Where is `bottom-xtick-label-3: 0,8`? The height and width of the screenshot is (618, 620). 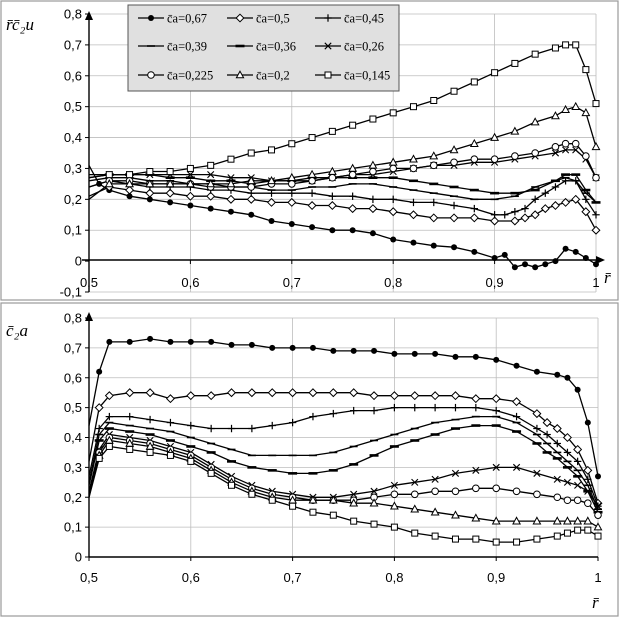 bottom-xtick-label-3: 0,8 is located at coordinates (394, 577).